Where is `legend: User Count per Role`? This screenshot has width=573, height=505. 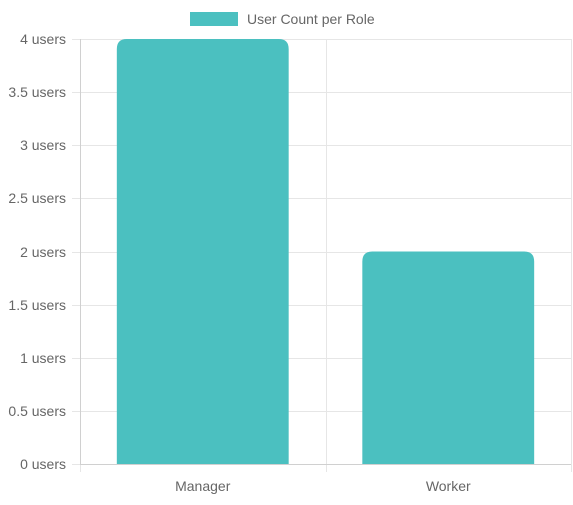
legend: User Count per Role is located at coordinates (282, 19).